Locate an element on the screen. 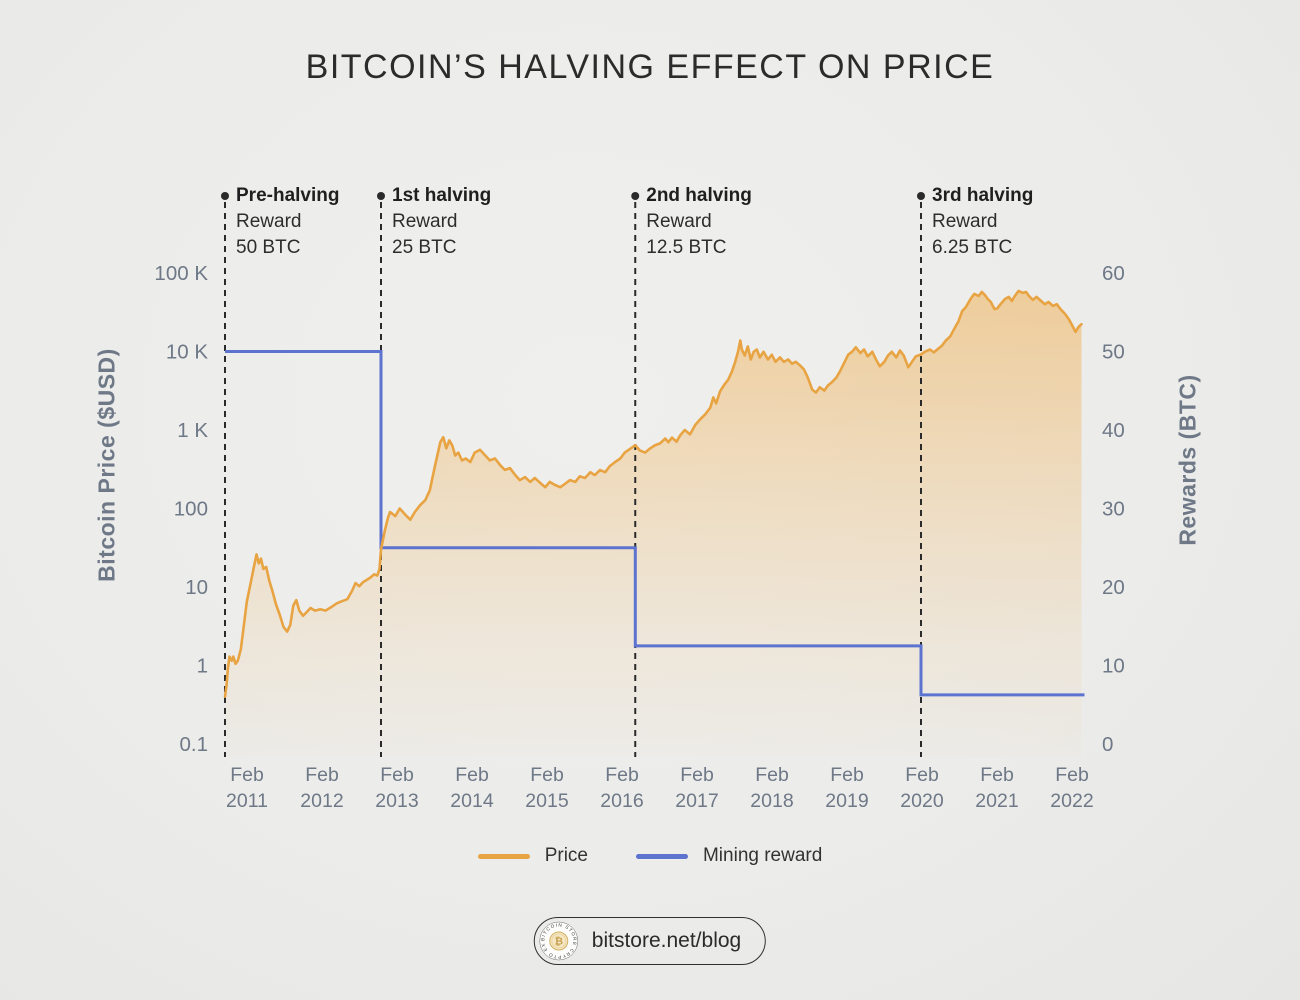 The image size is (1300, 1000). halving-reward-amount: 50 BTC is located at coordinates (268, 247).